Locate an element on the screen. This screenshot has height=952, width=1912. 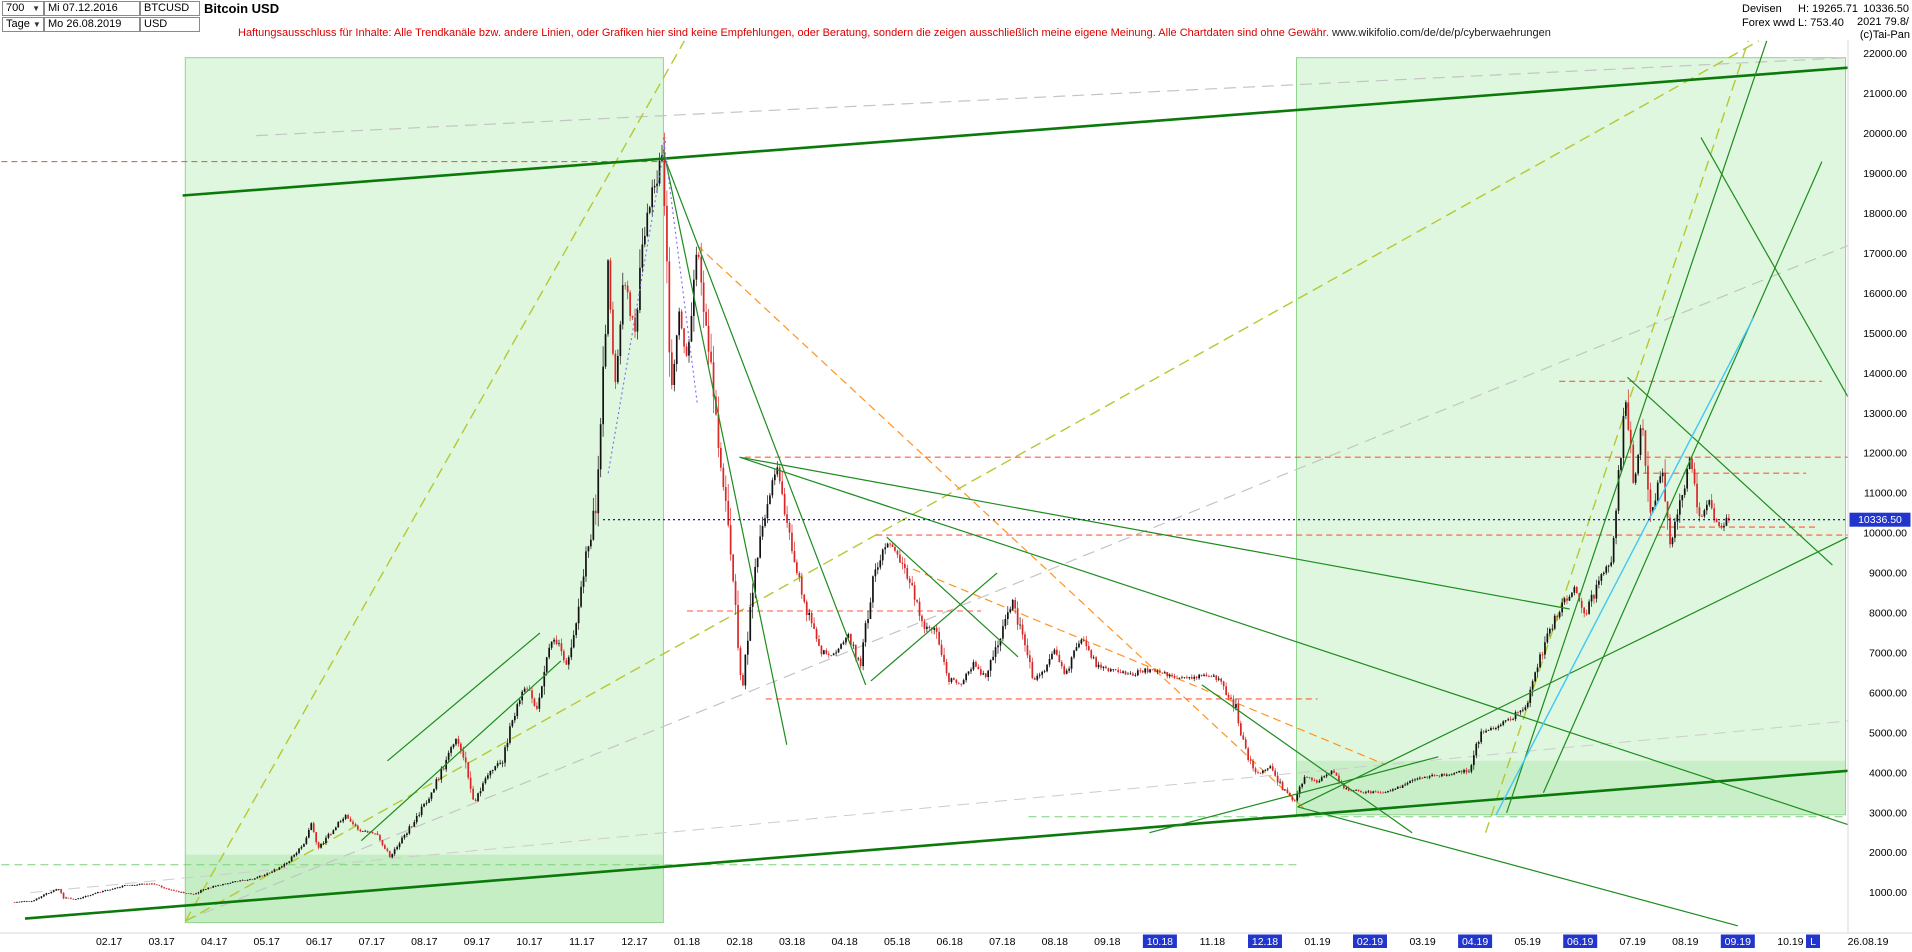
copyright-label: (c)Tai-Pan is located at coordinates (1884, 35).